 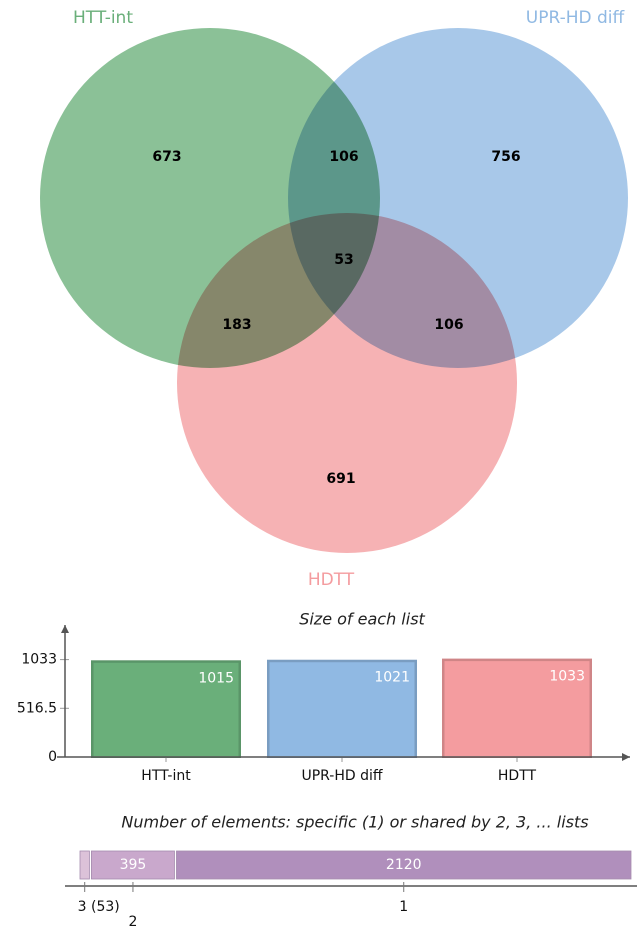 I want to click on x-tick-label: 1, so click(x=403, y=907).